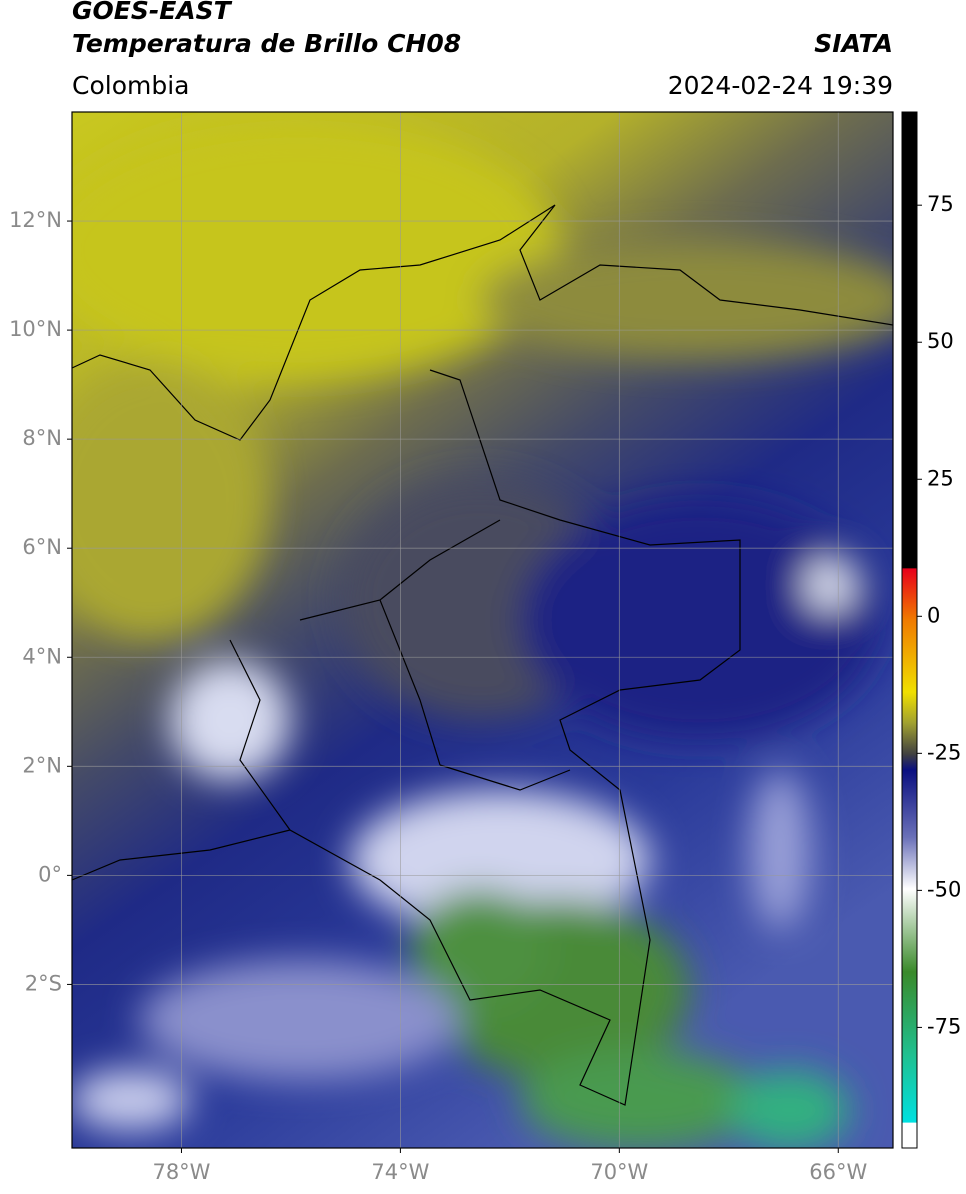  What do you see at coordinates (181, 1172) in the screenshot?
I see `x-tick-label: 78°W` at bounding box center [181, 1172].